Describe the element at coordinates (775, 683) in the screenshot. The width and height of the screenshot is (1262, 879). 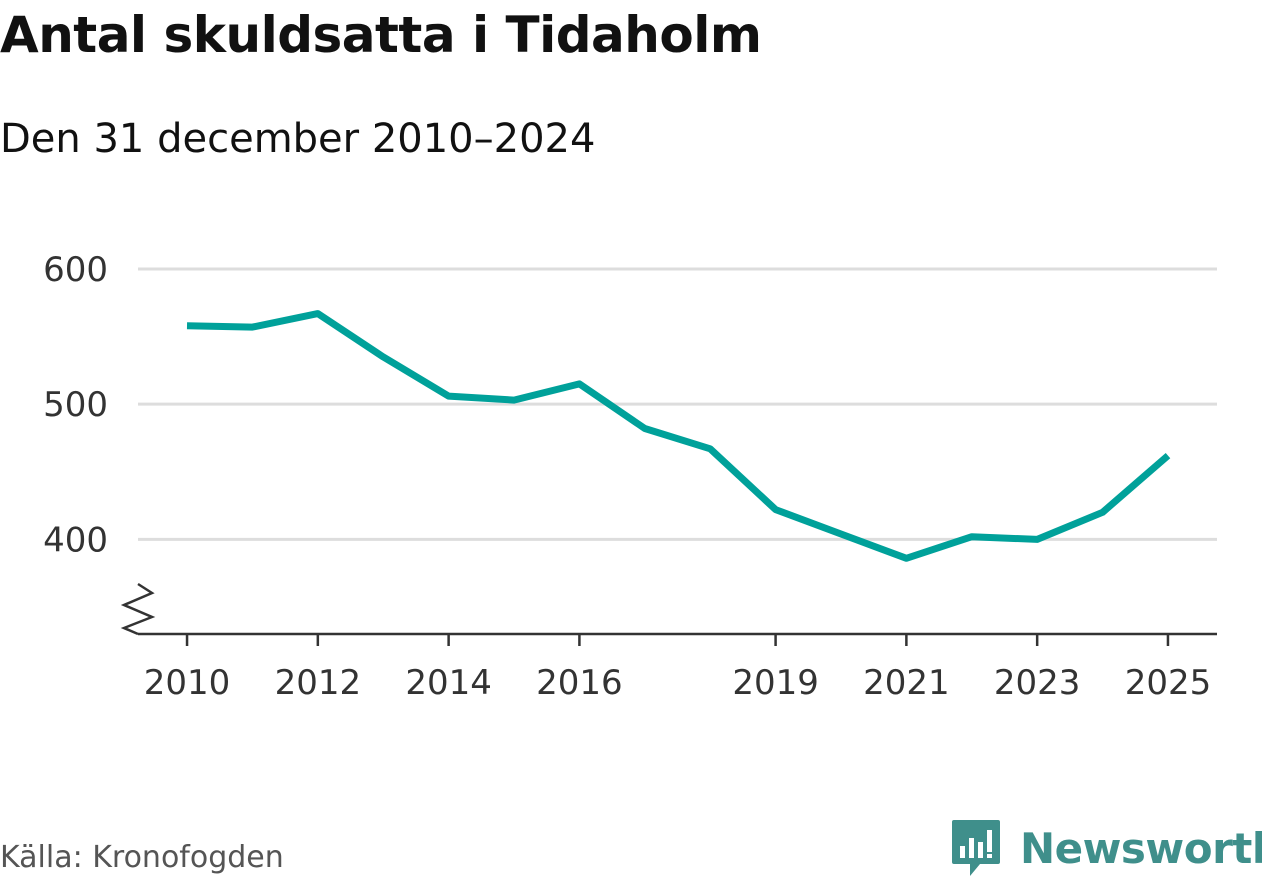
I see `x-tick-label: 2019` at that location.